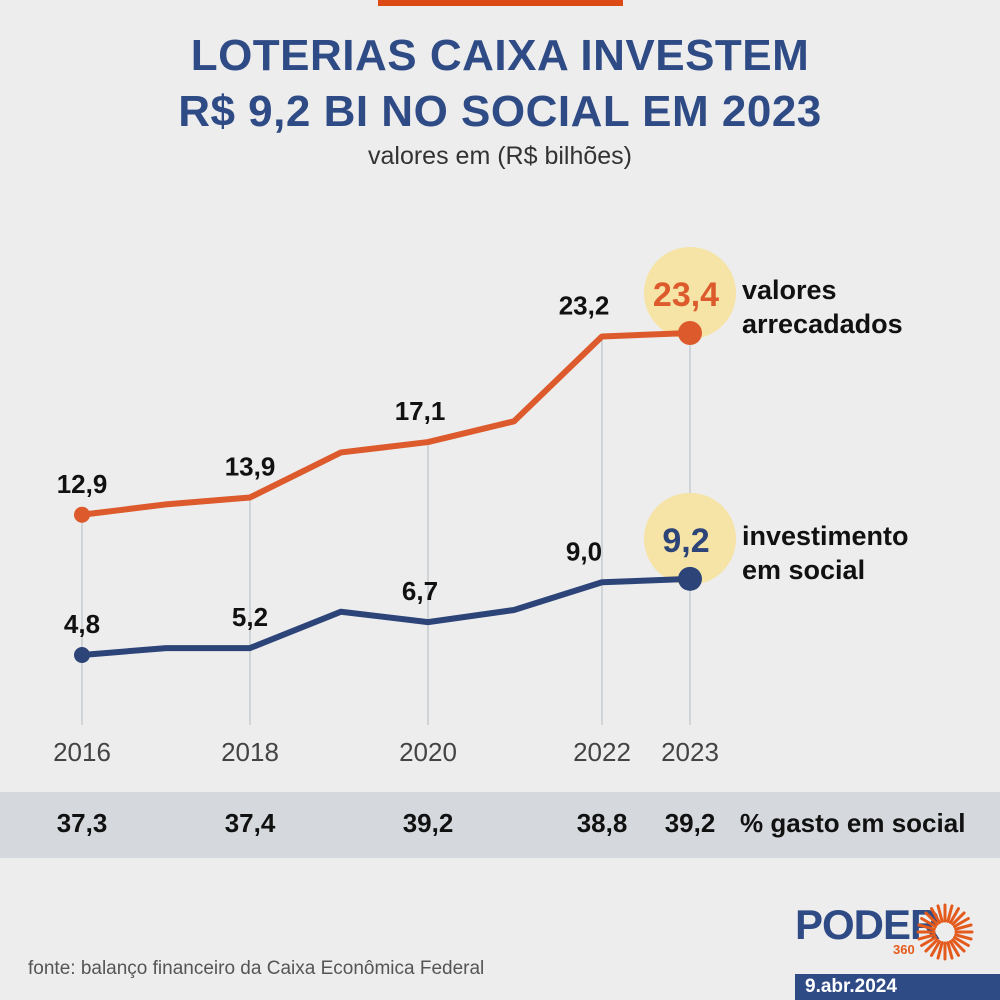  What do you see at coordinates (945, 932) in the screenshot?
I see `sunburst-icon` at bounding box center [945, 932].